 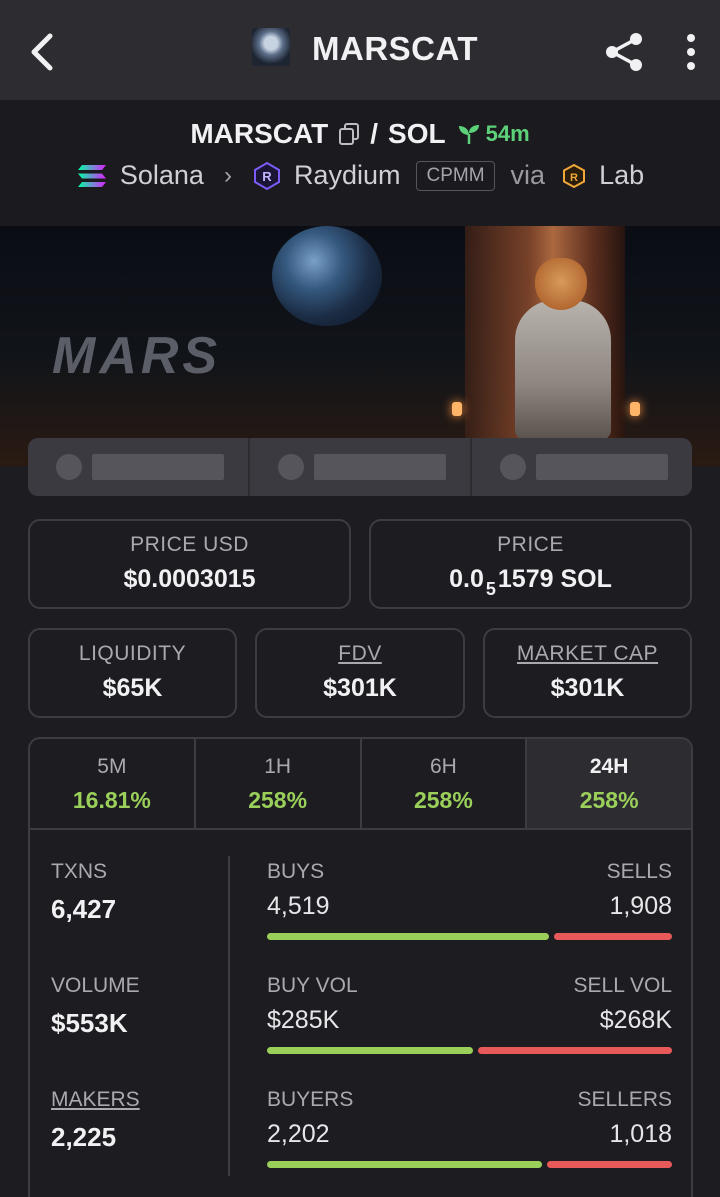 I want to click on pair-age: 54m, so click(x=493, y=134).